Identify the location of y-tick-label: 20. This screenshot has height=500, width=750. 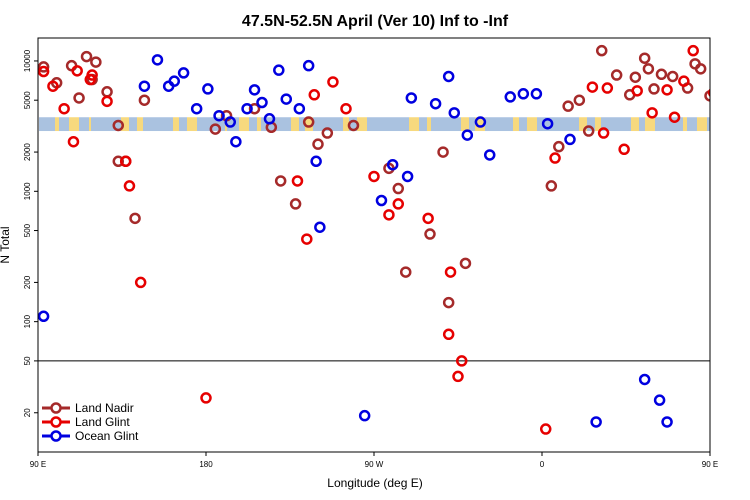
(27, 412).